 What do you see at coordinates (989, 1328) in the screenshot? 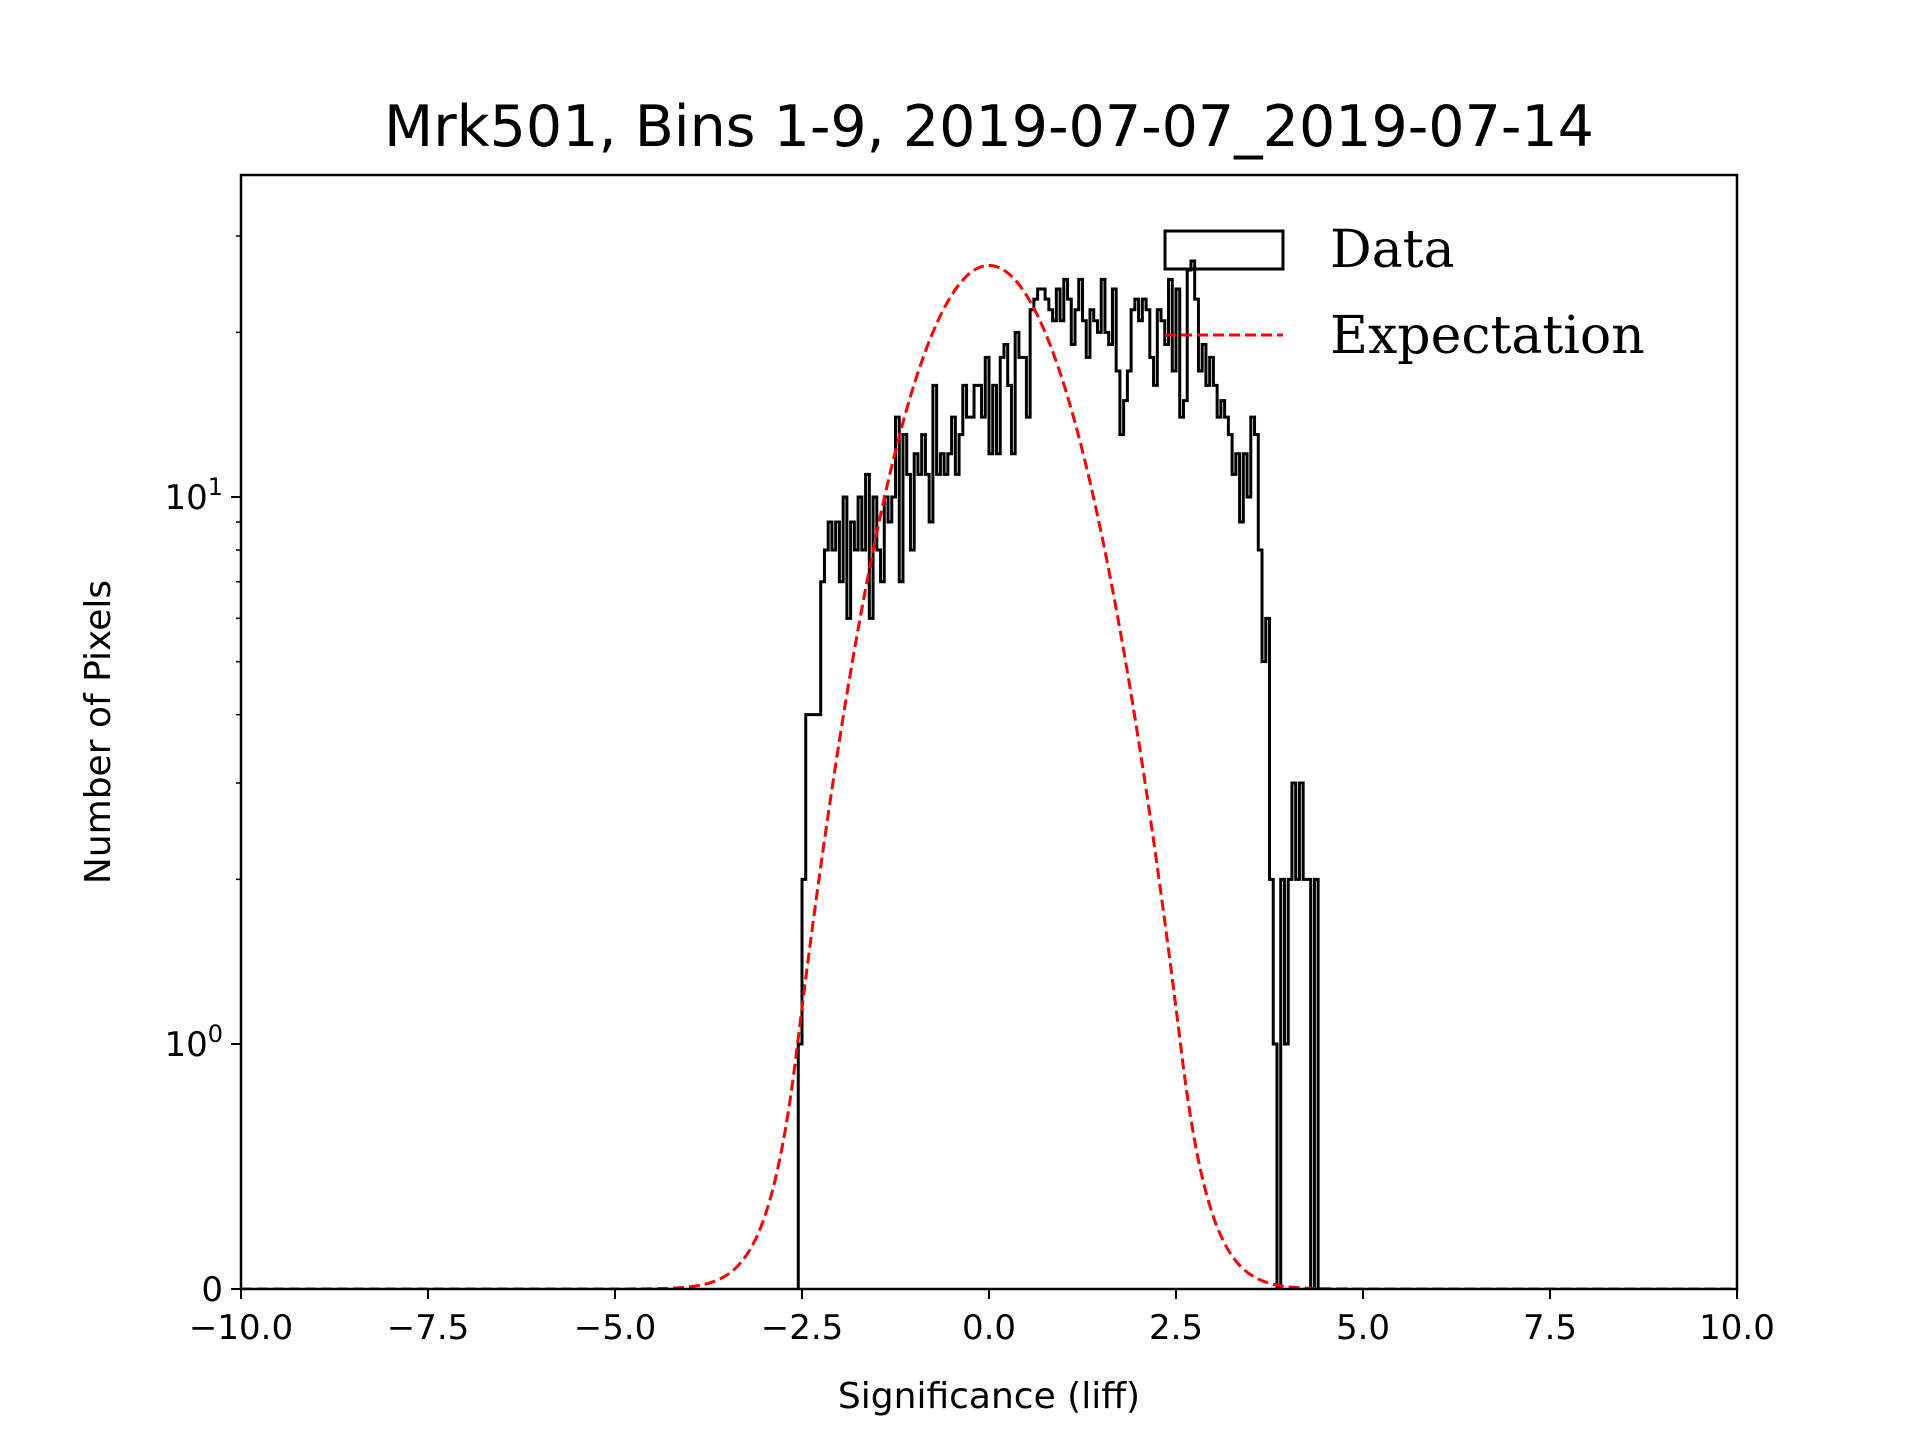
I see `x-tick-label: 0.0` at bounding box center [989, 1328].